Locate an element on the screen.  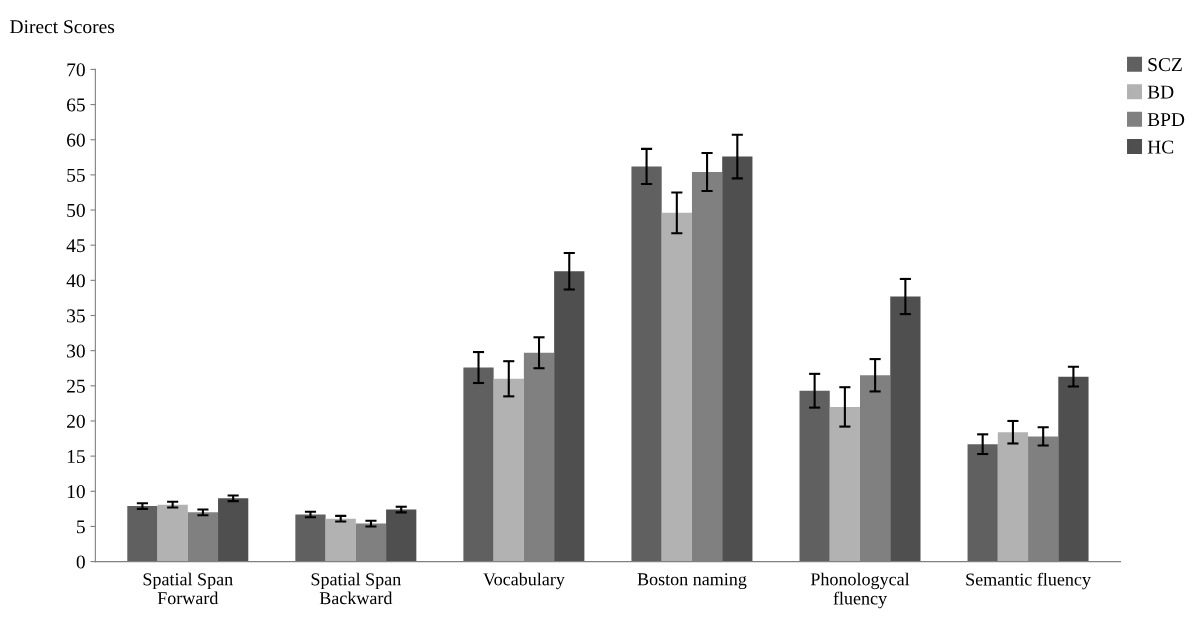
y-tick-label: 55 is located at coordinates (76, 175).